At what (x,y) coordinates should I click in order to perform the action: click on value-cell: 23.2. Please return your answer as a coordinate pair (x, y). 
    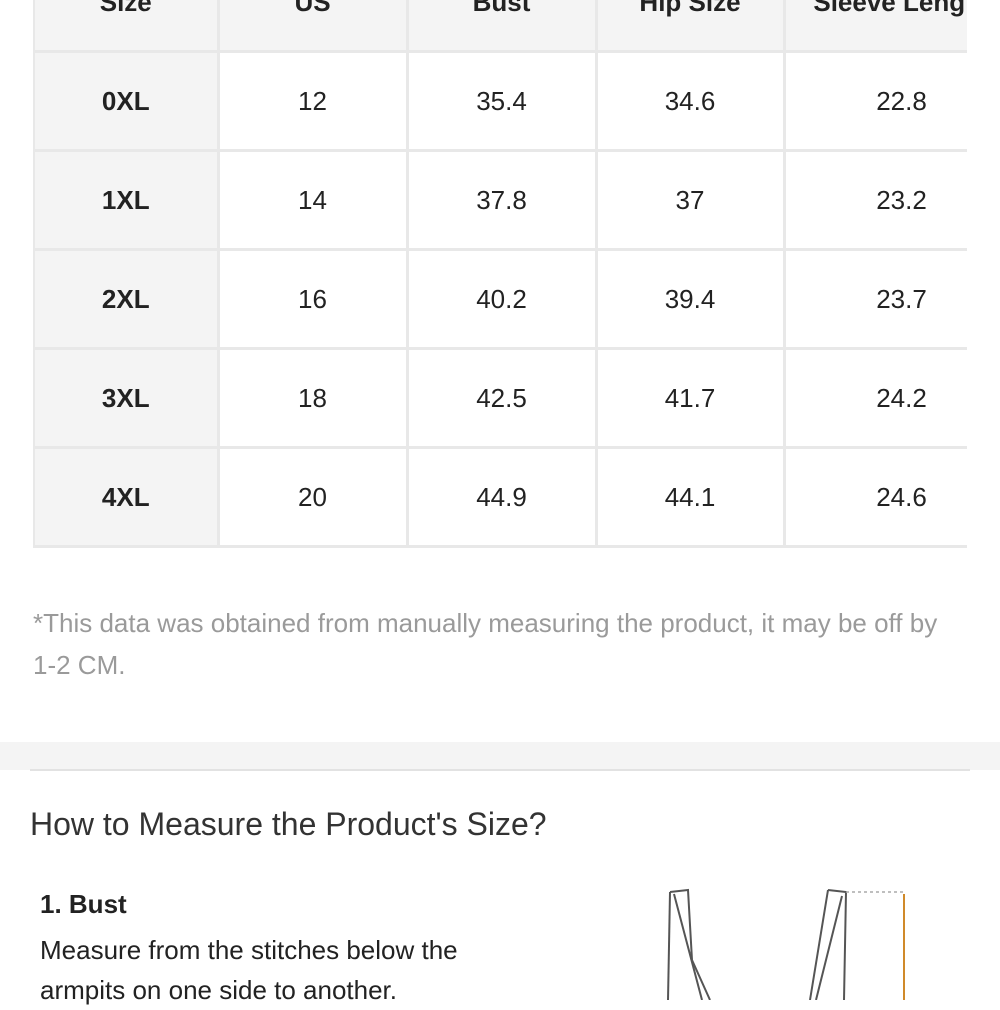
    Looking at the image, I should click on (874, 200).